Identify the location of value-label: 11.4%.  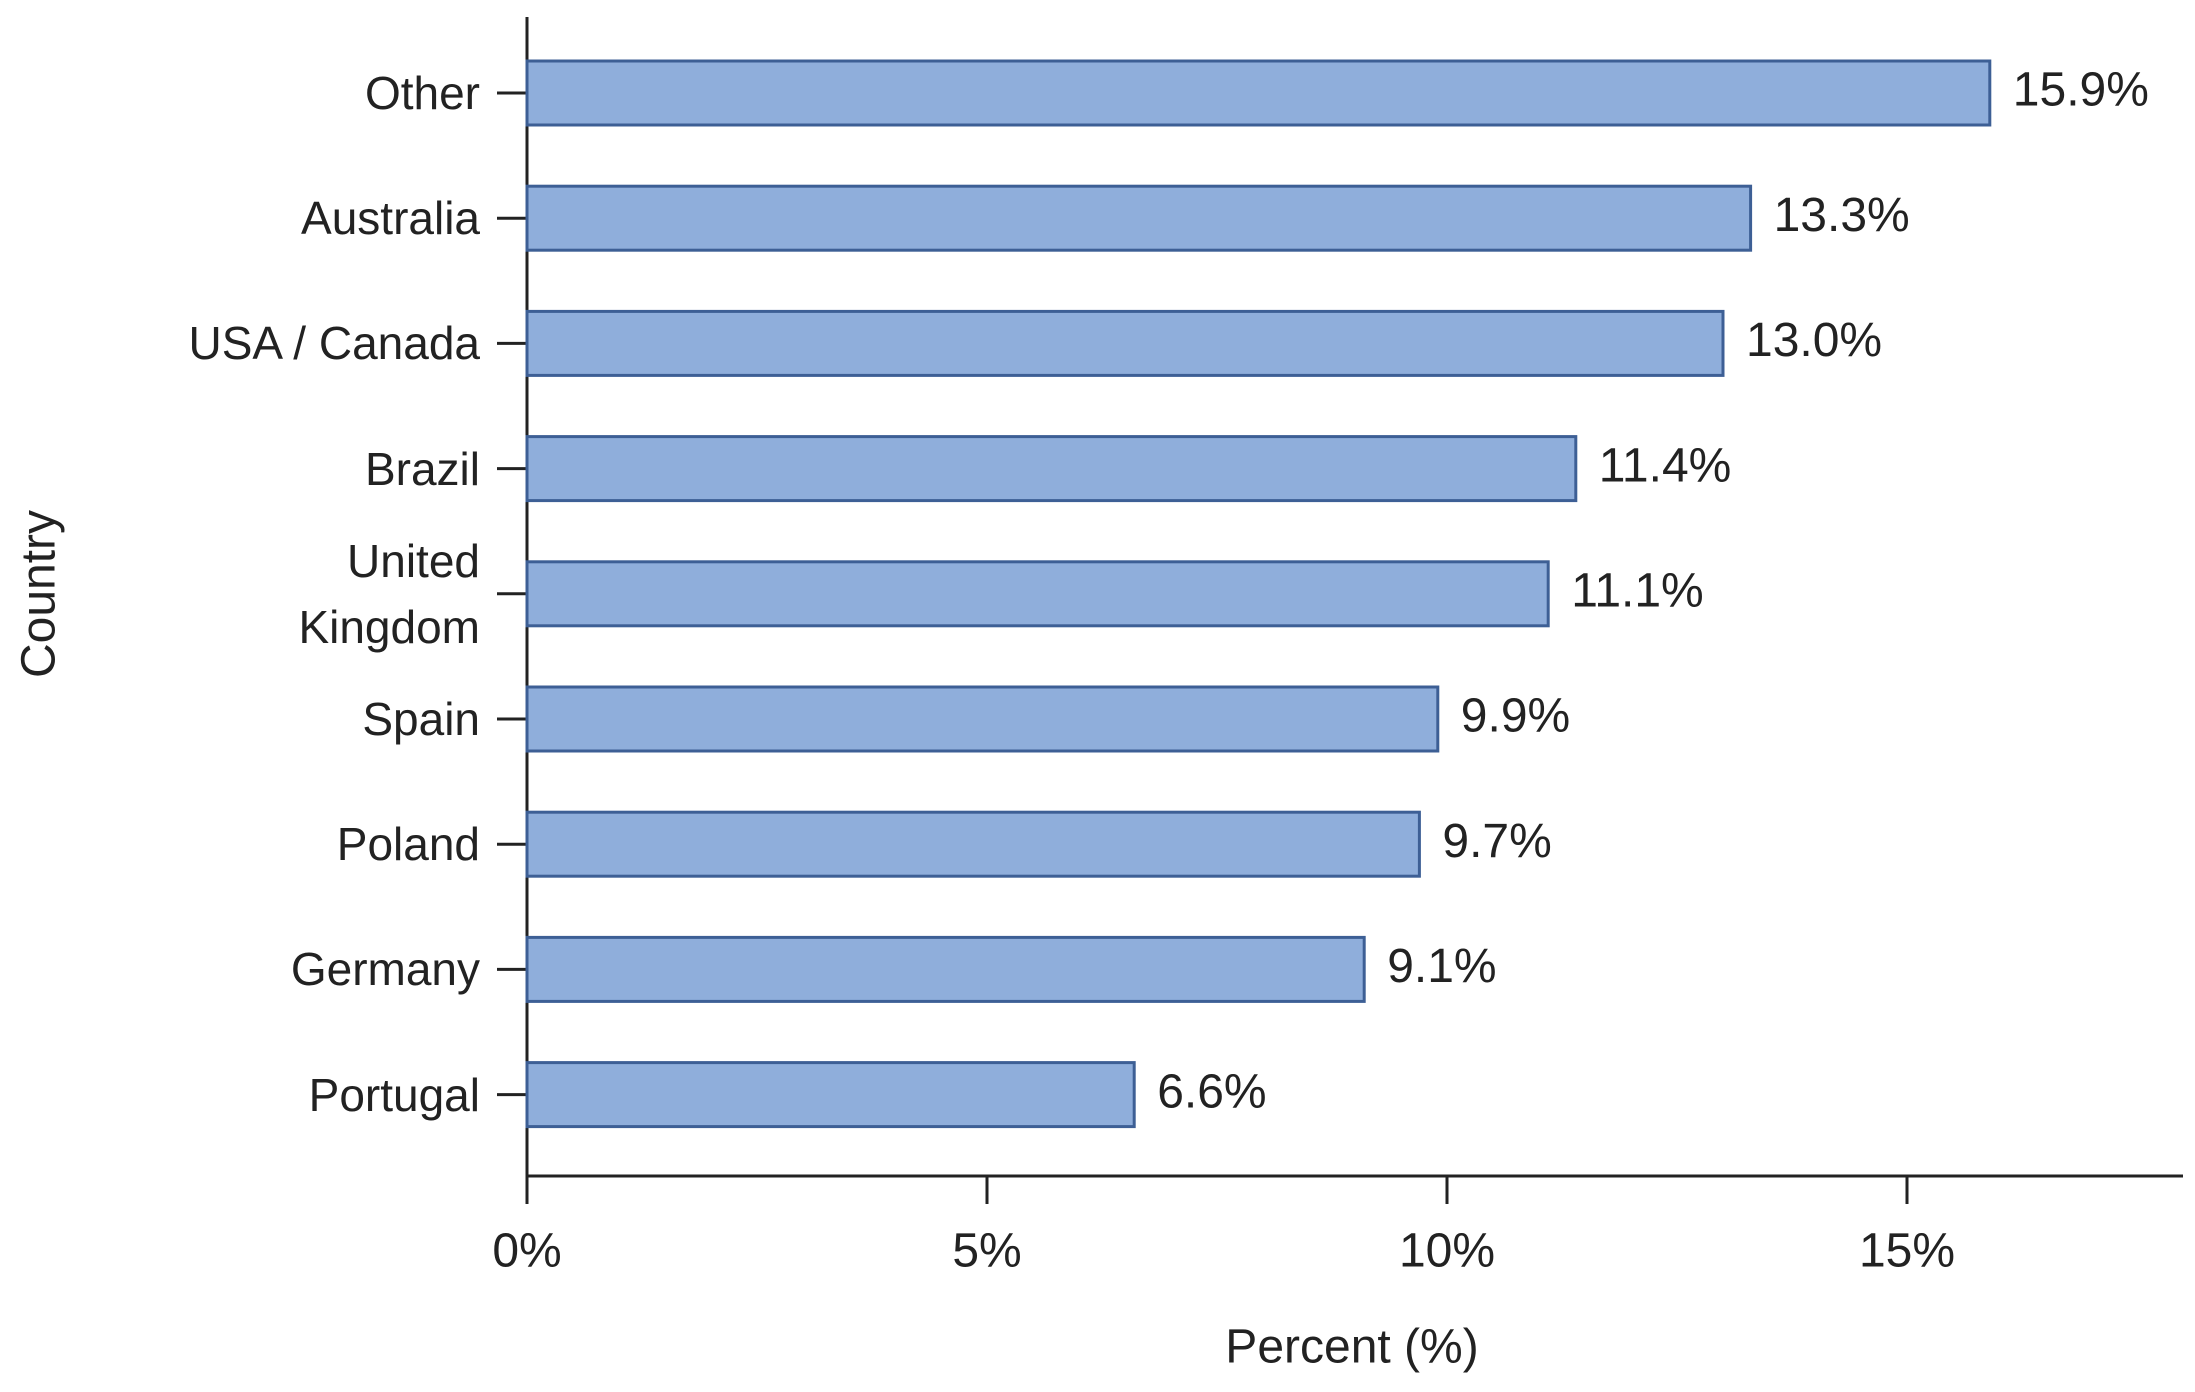
(1665, 465).